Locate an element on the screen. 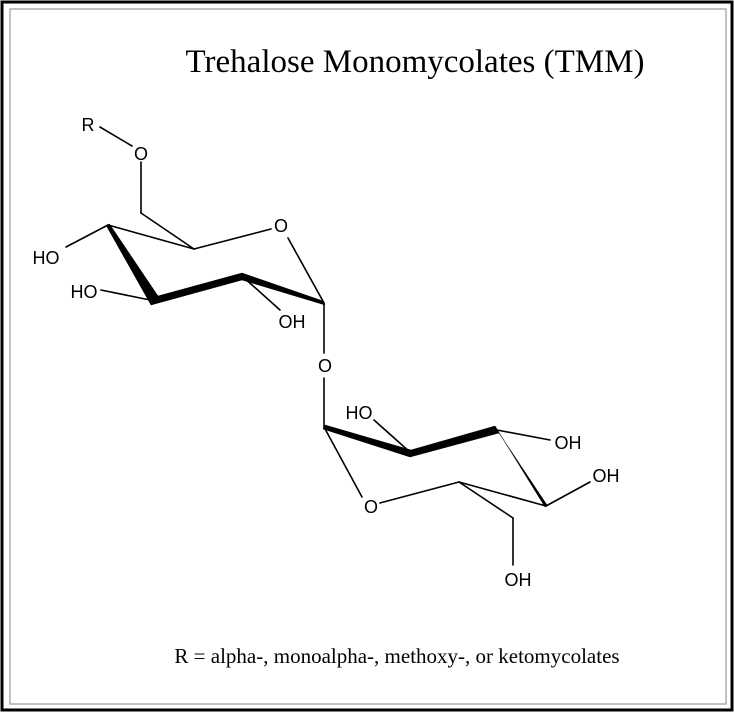 This screenshot has height=712, width=734. bottom-ring-ho-c2-label: HO is located at coordinates (359, 413).